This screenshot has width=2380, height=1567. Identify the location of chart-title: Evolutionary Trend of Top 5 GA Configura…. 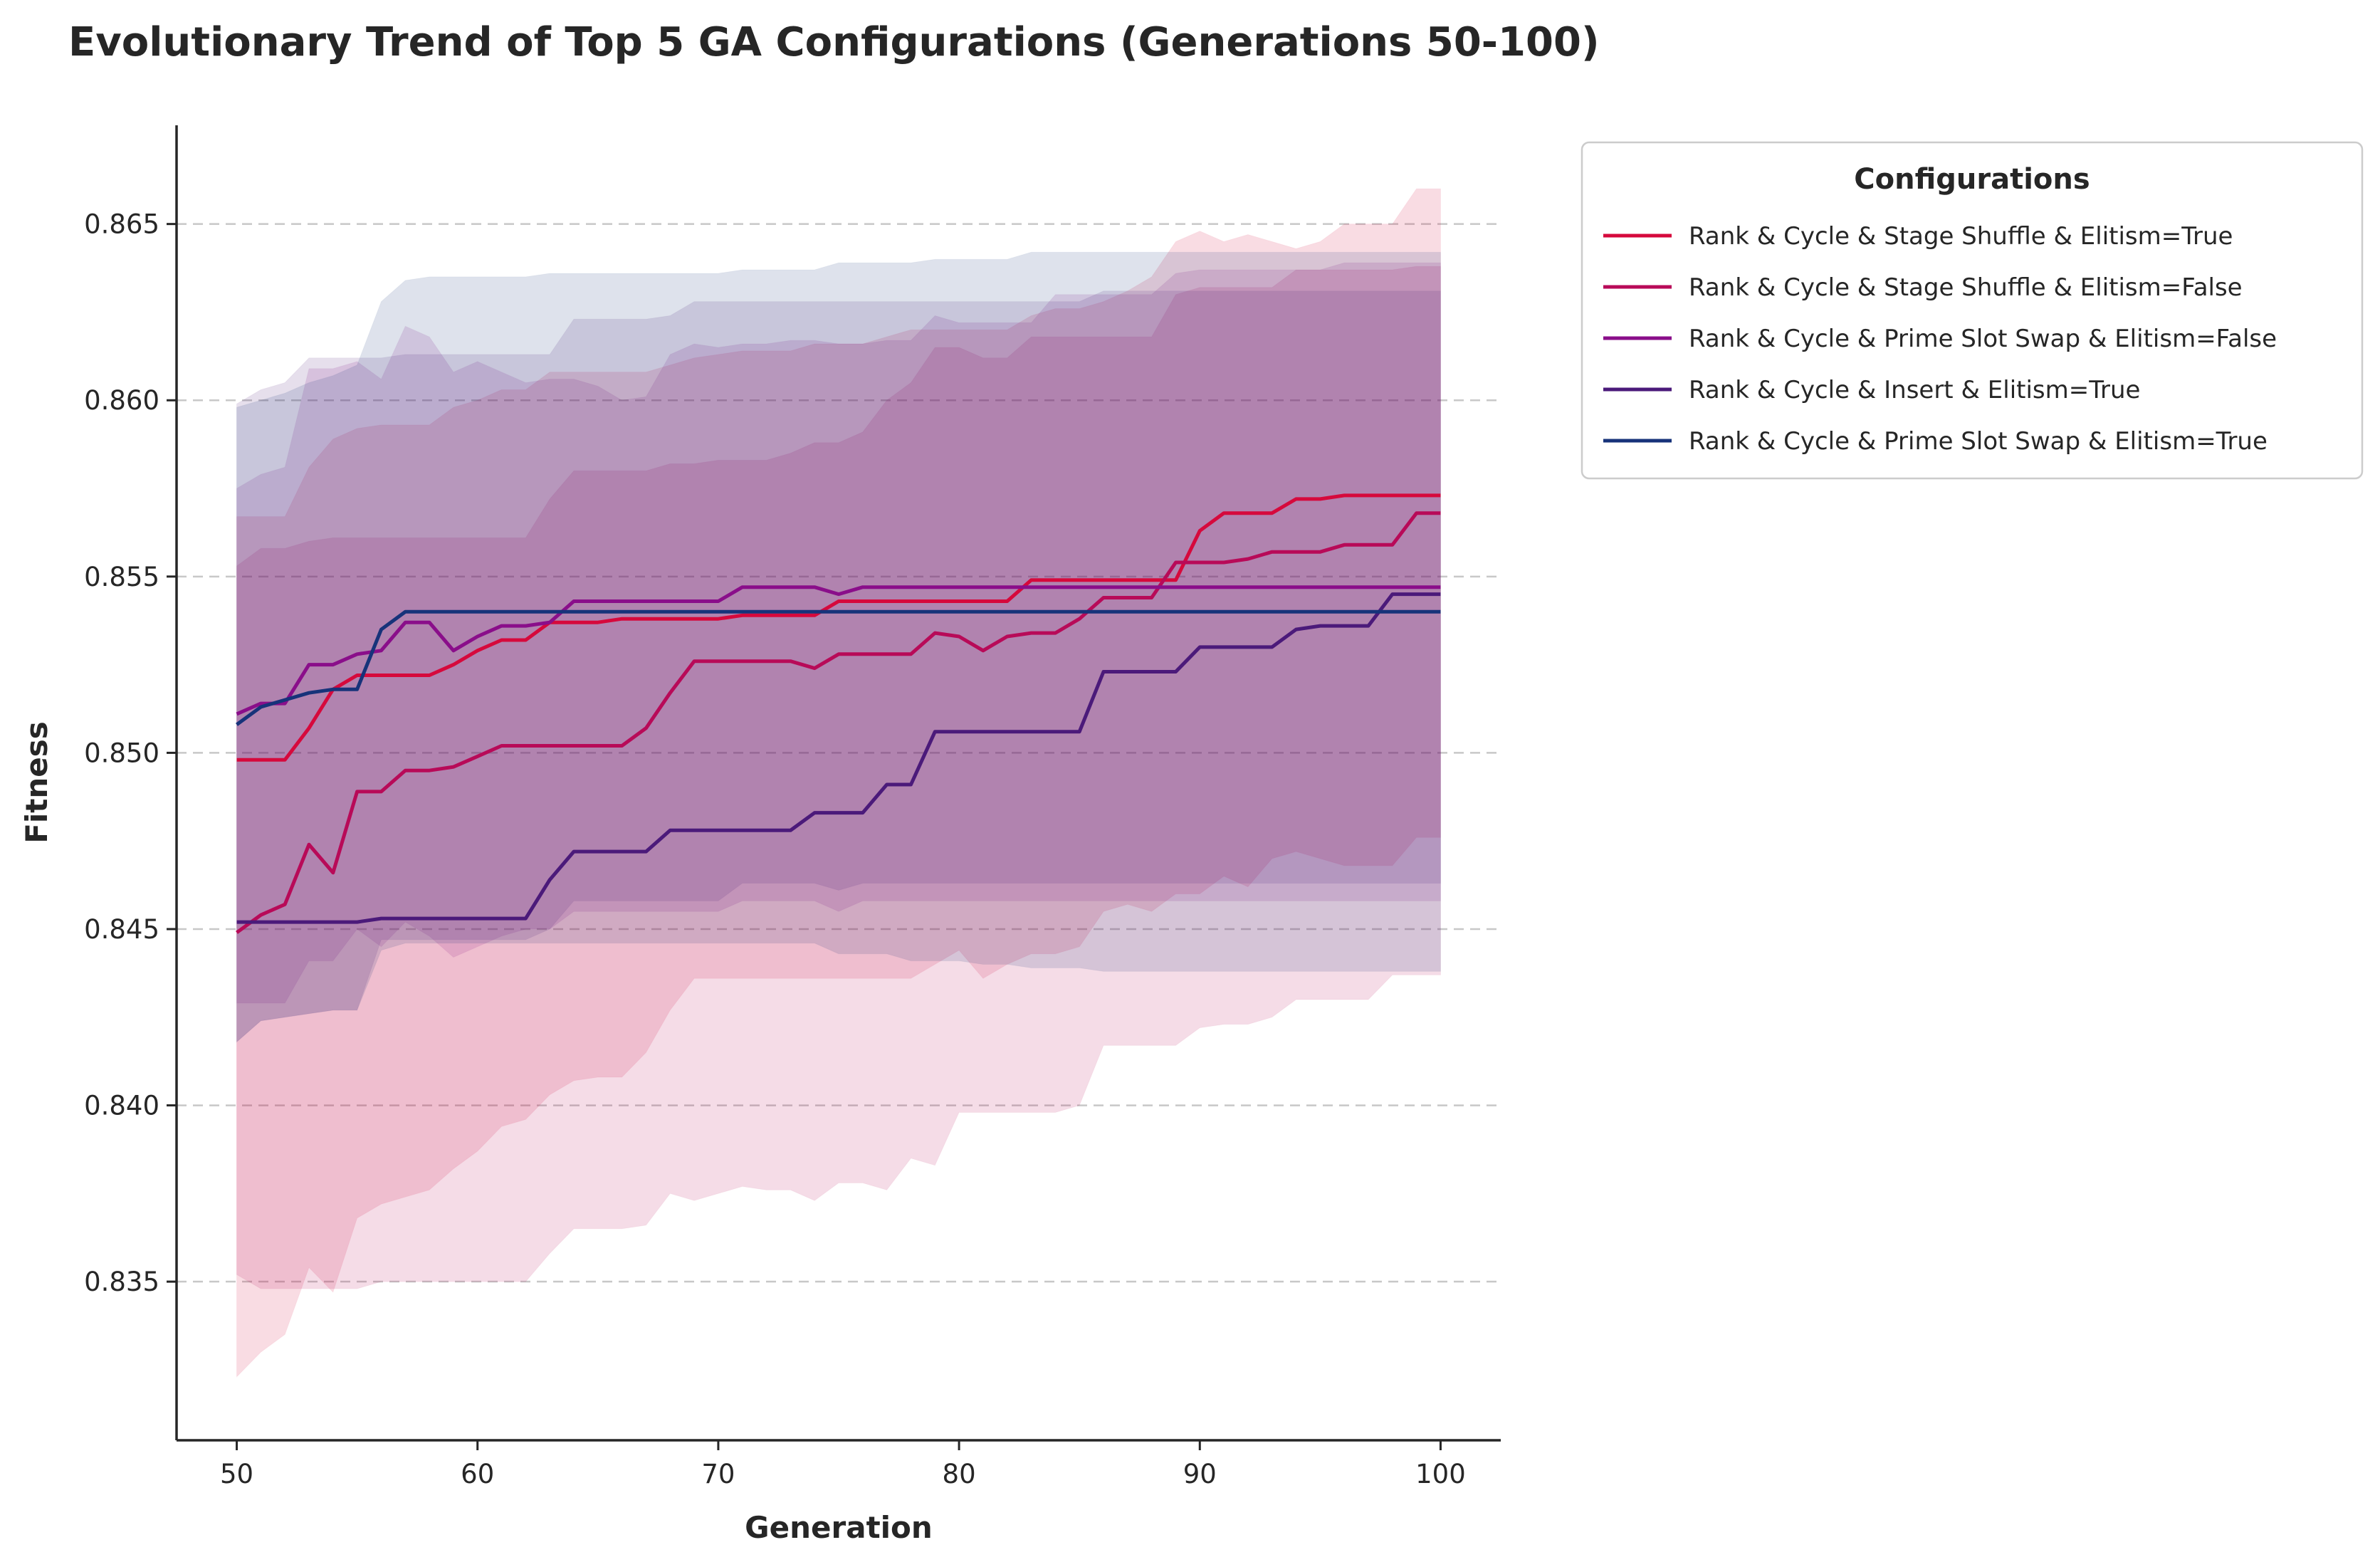
(834, 42).